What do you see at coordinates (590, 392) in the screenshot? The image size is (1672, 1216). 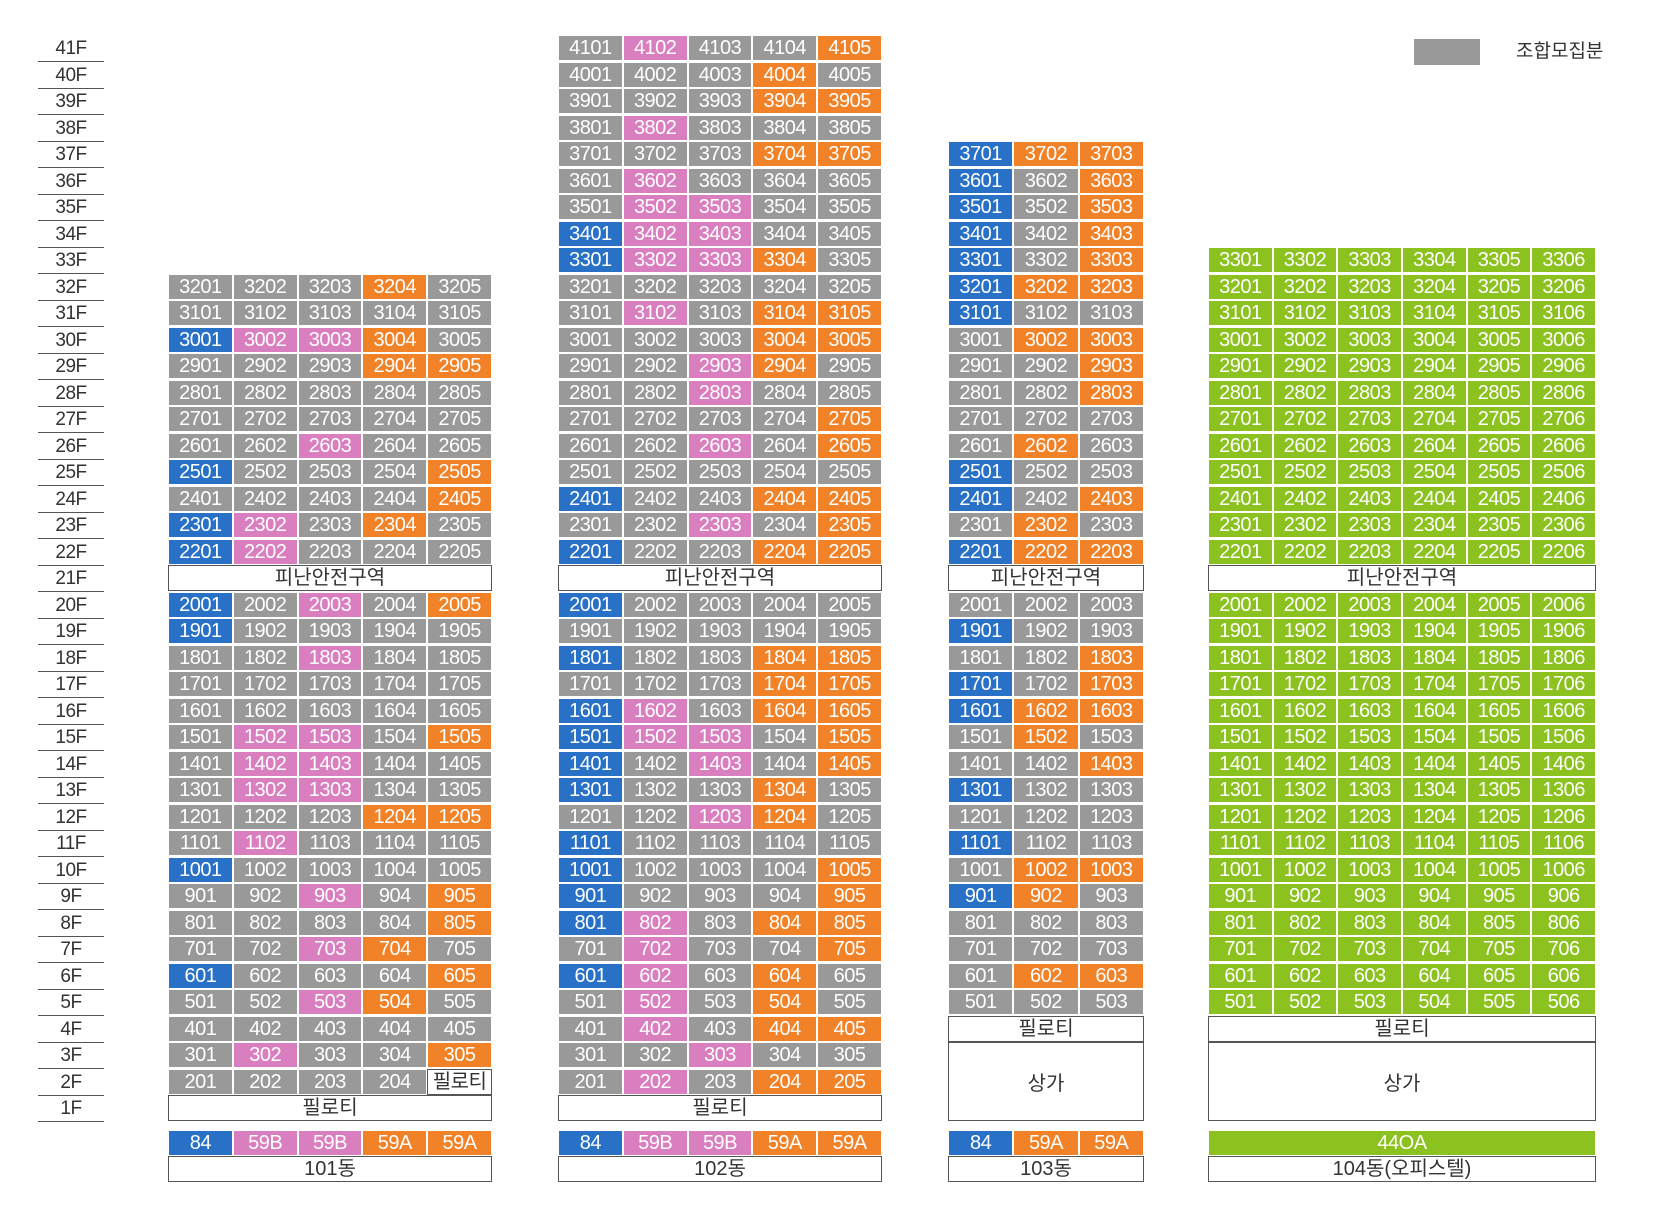 I see `unit-cell: 2801` at bounding box center [590, 392].